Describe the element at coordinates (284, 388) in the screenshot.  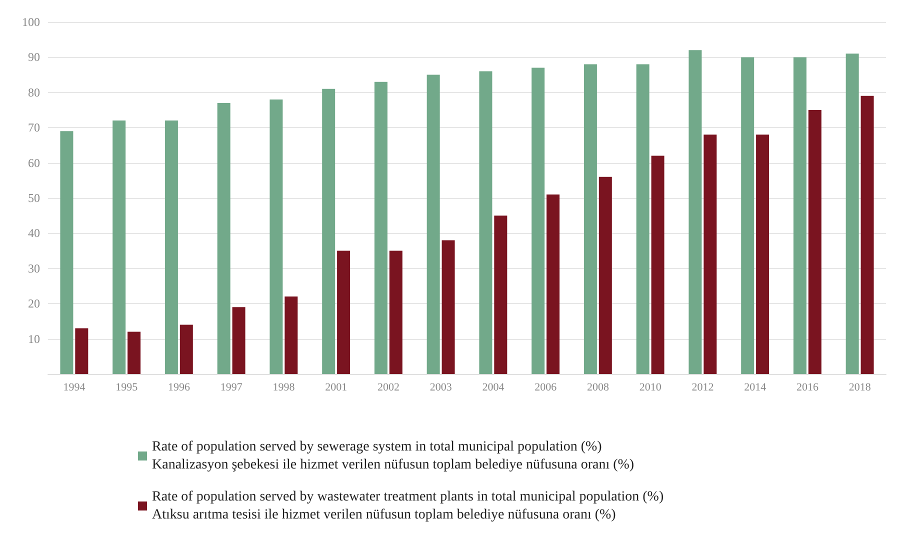
I see `x-tick-label: 1998` at that location.